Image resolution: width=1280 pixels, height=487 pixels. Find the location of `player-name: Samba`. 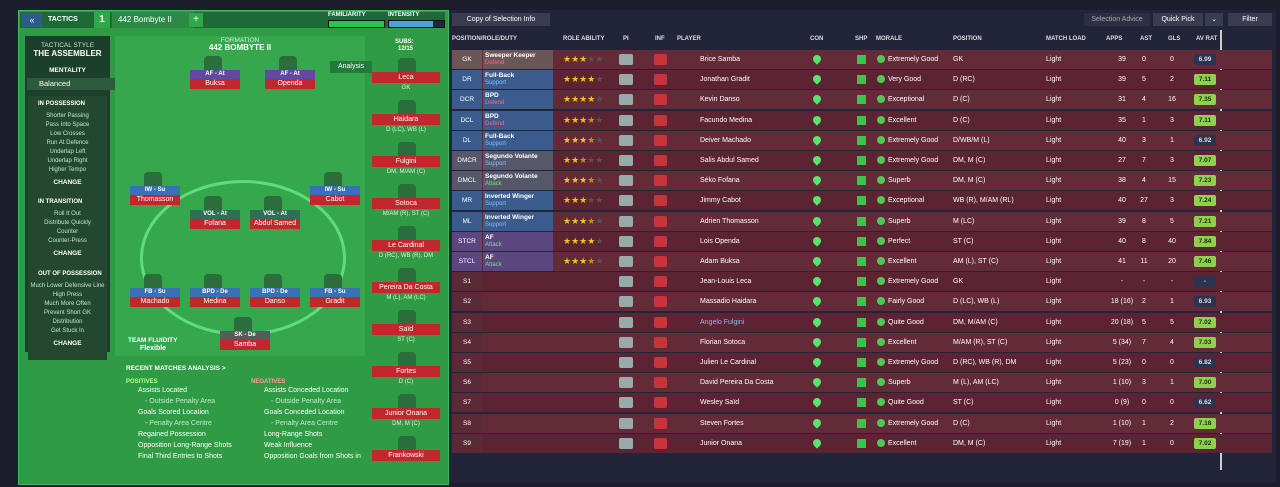

player-name: Samba is located at coordinates (245, 345).